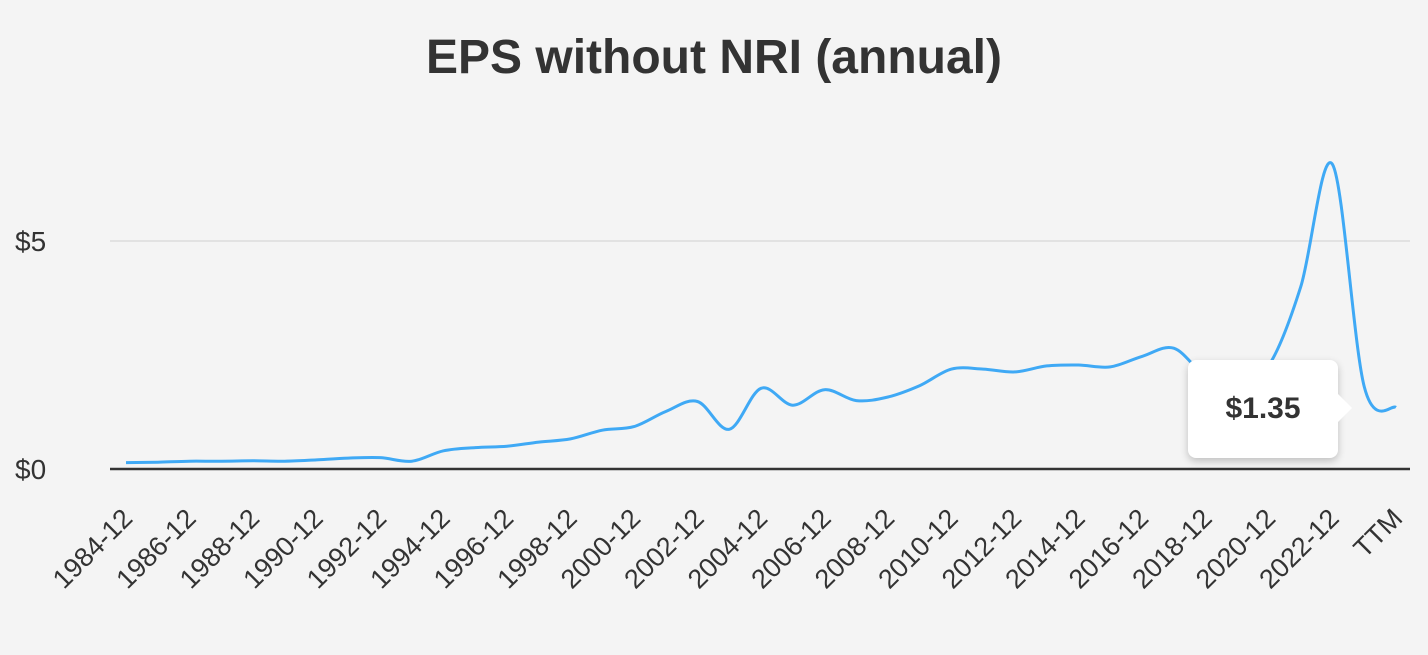 This screenshot has height=655, width=1428. I want to click on x-tick-label: TTM, so click(1378, 533).